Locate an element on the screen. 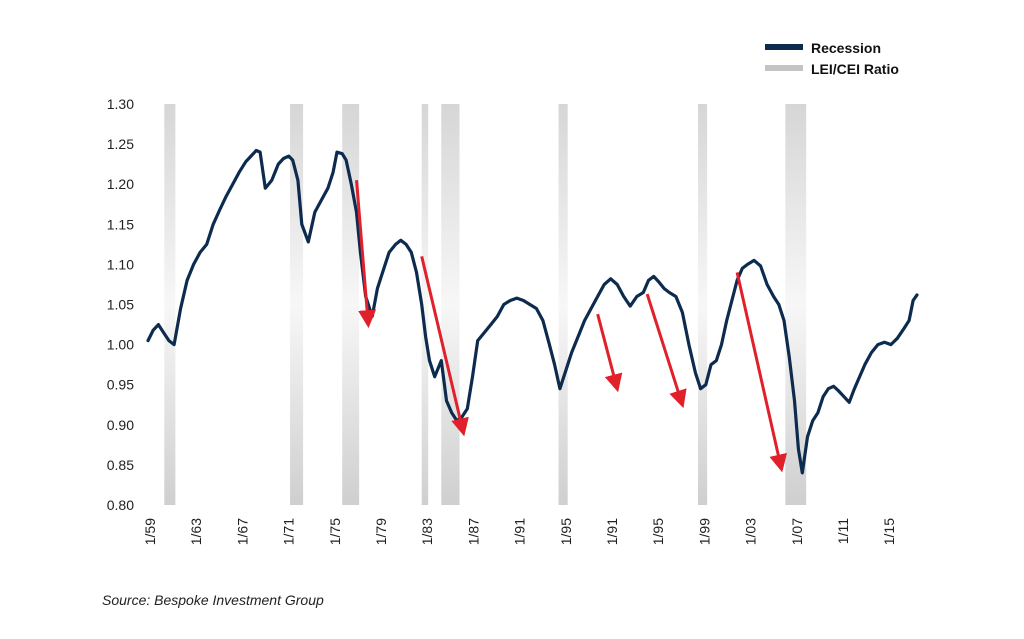 This screenshot has width=1024, height=639. x-tick-label: 1/67 is located at coordinates (242, 531).